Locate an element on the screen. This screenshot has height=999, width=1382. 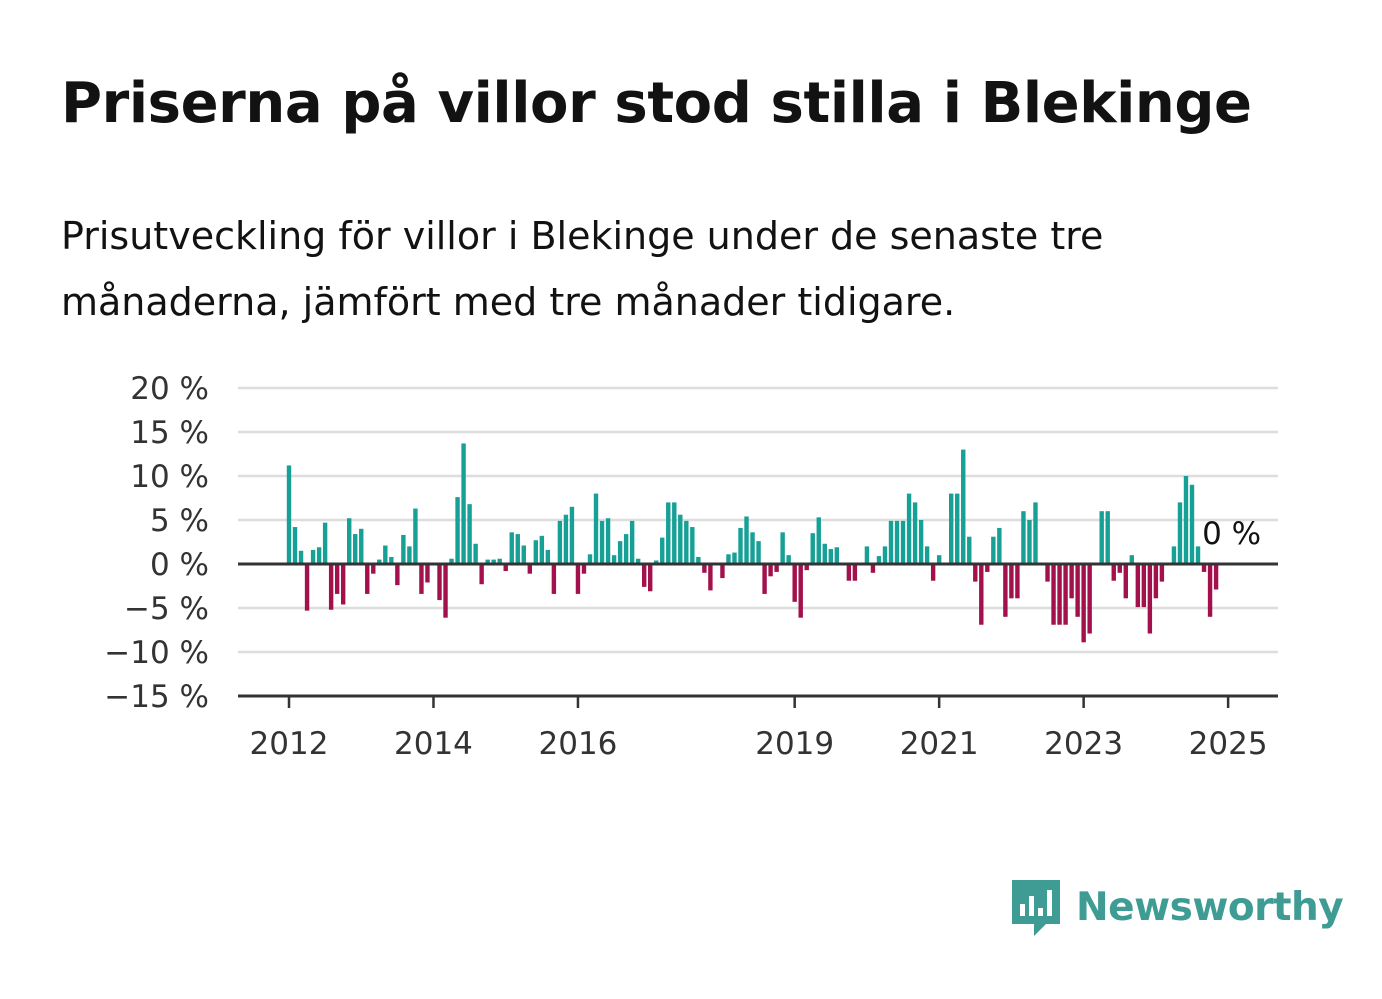
y-tick-label: 20 % is located at coordinates (169, 389).